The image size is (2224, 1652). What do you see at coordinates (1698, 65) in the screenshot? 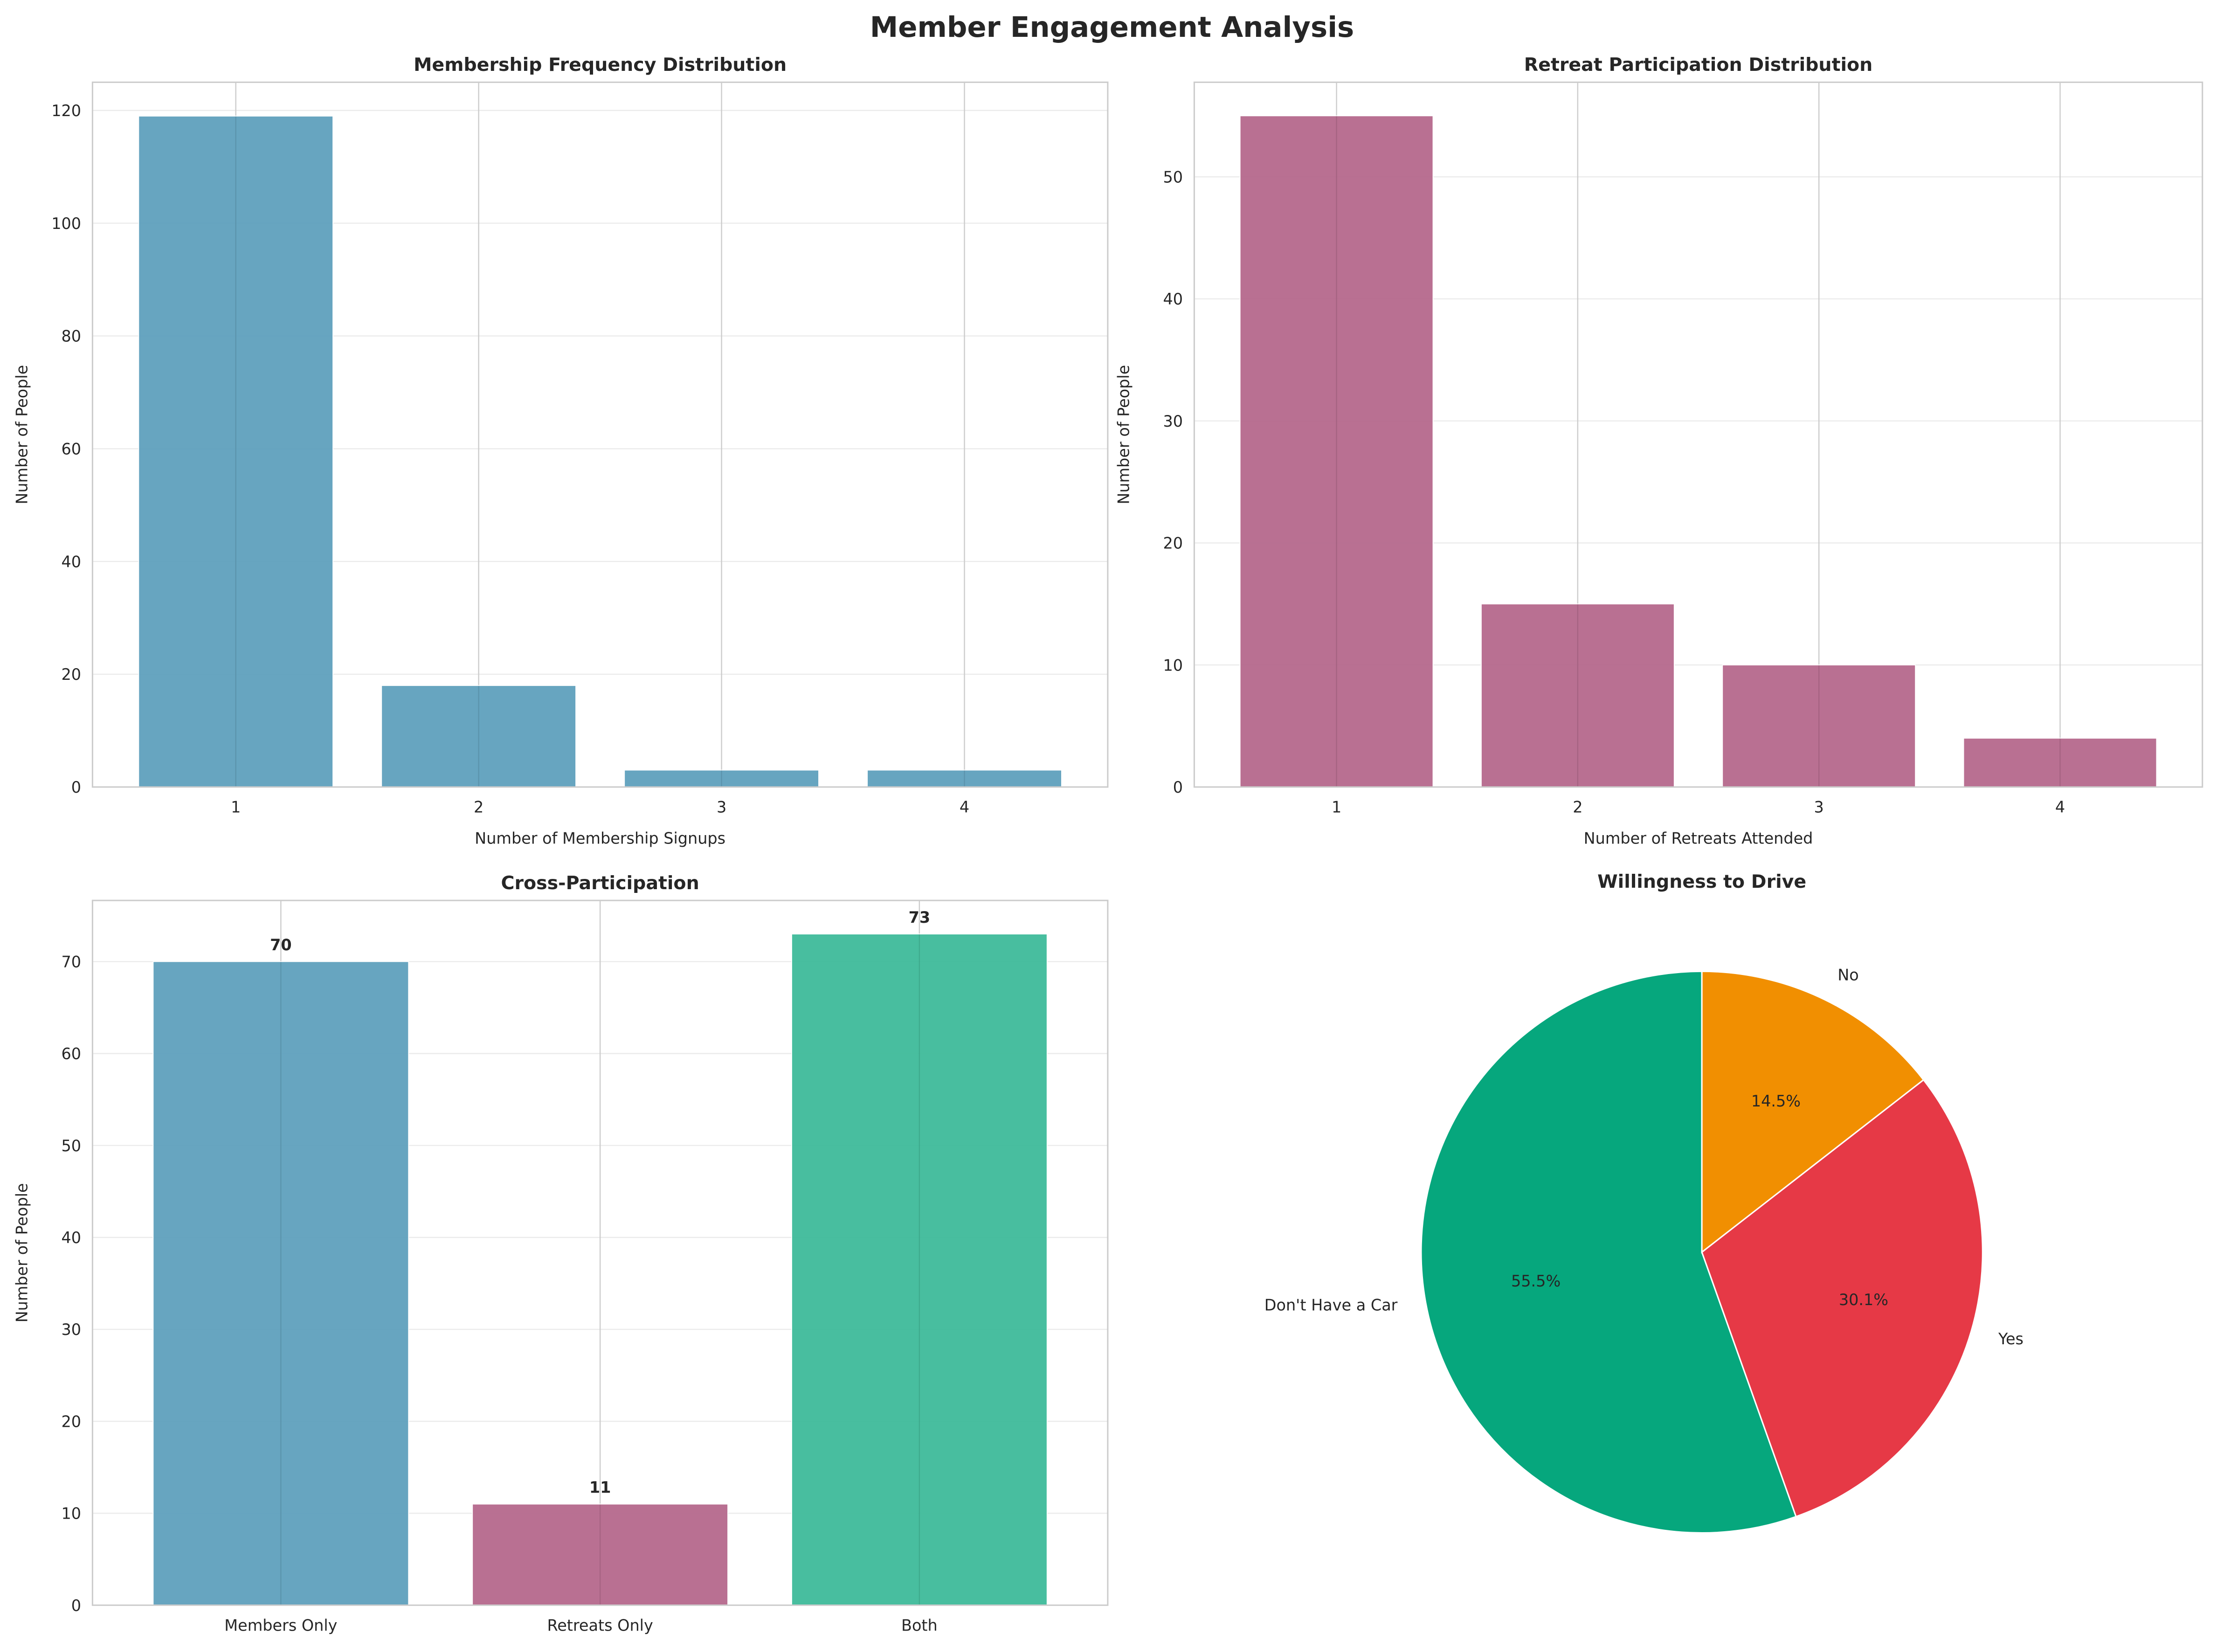
I see `chart-title: Retreat Participation Distribution` at bounding box center [1698, 65].